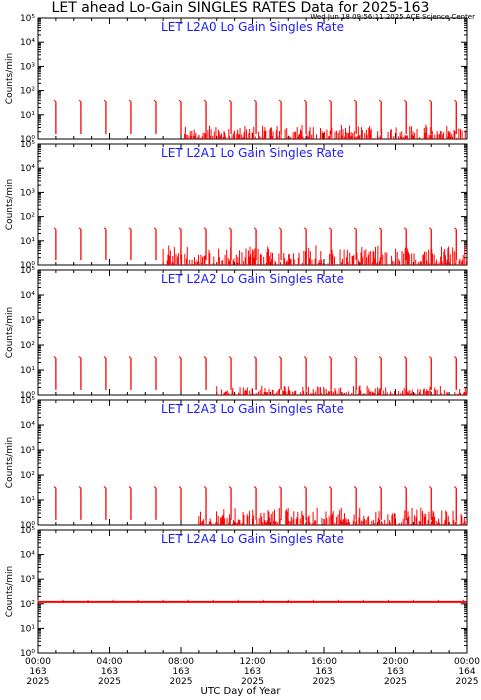  I want to click on panel-title: LET L2A0 Lo Gain Singles Rate, so click(252, 27).